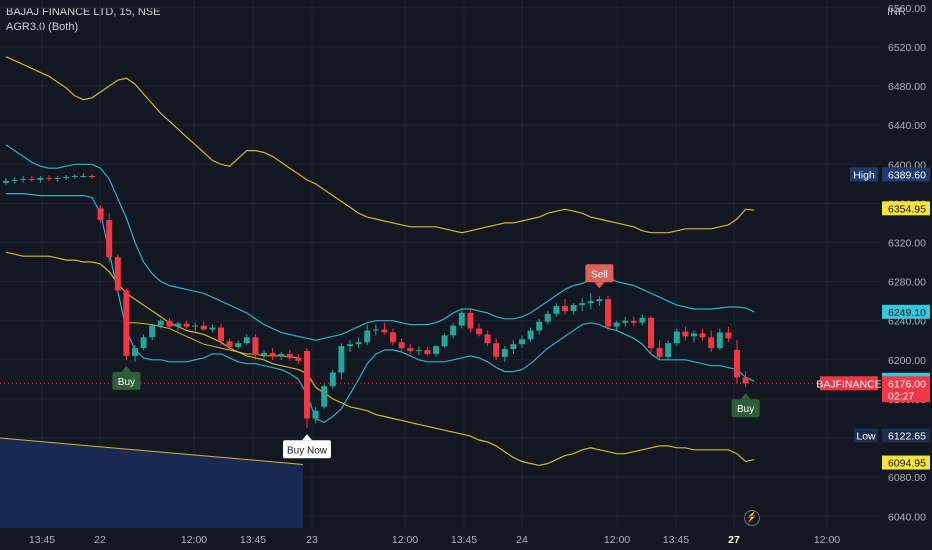 Image resolution: width=932 pixels, height=550 pixels. I want to click on low-label-box, so click(866, 435).